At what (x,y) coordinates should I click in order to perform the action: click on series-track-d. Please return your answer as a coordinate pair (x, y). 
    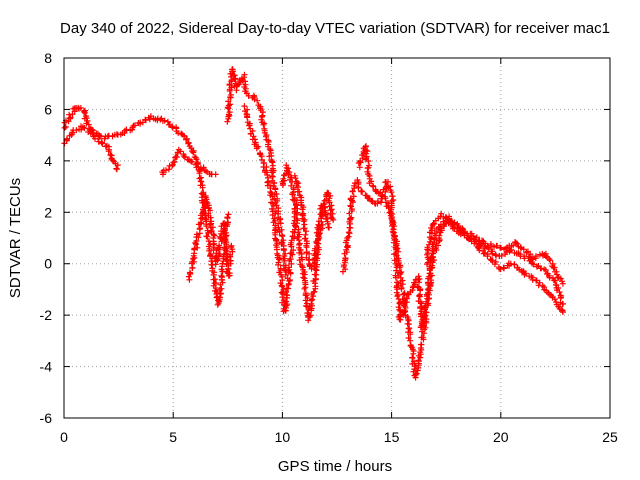
    Looking at the image, I should click on (210, 238).